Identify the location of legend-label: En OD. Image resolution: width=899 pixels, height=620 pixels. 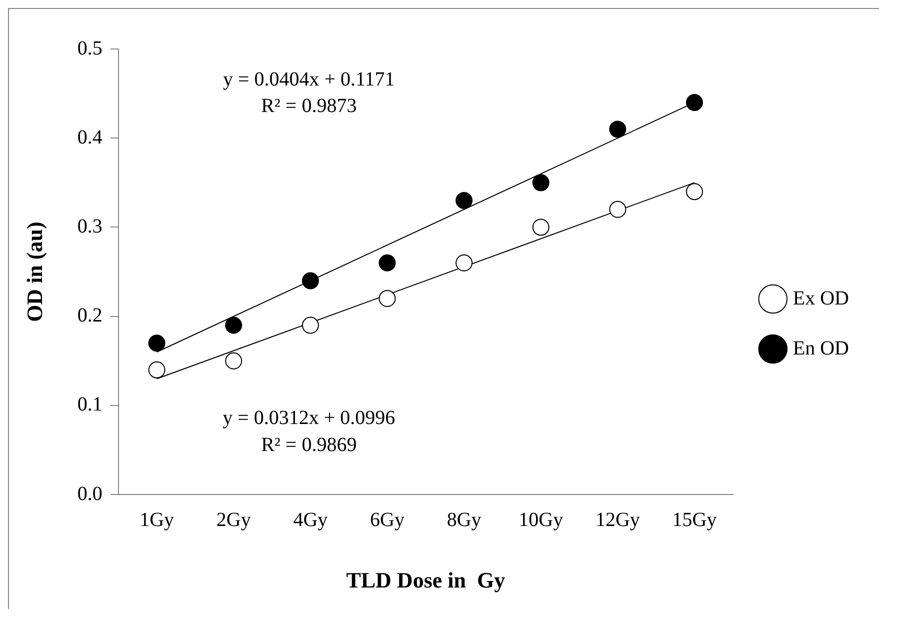
(821, 348).